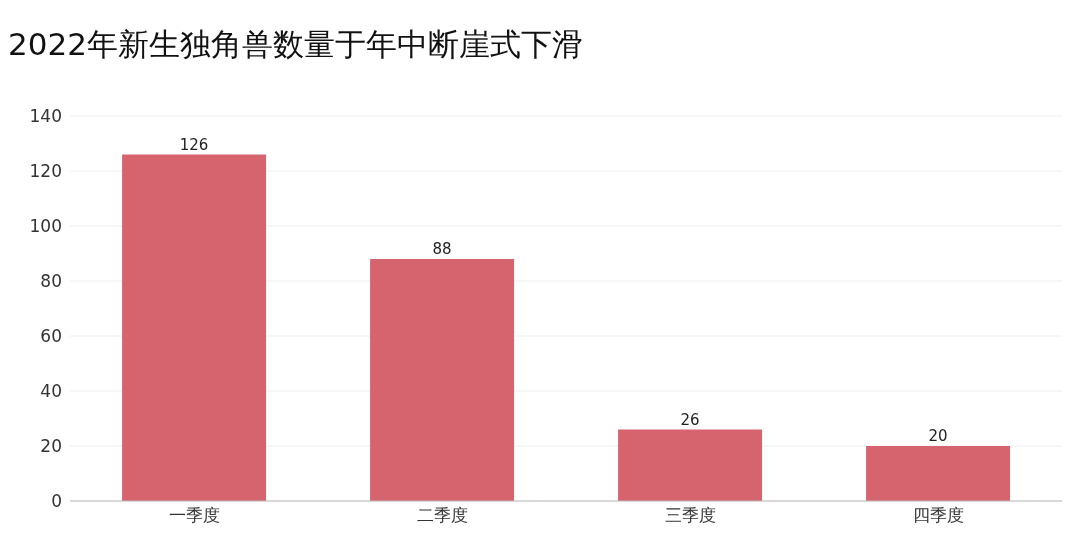 The width and height of the screenshot is (1080, 553). Describe the element at coordinates (938, 515) in the screenshot. I see `x-tick-label: 四季度` at that location.